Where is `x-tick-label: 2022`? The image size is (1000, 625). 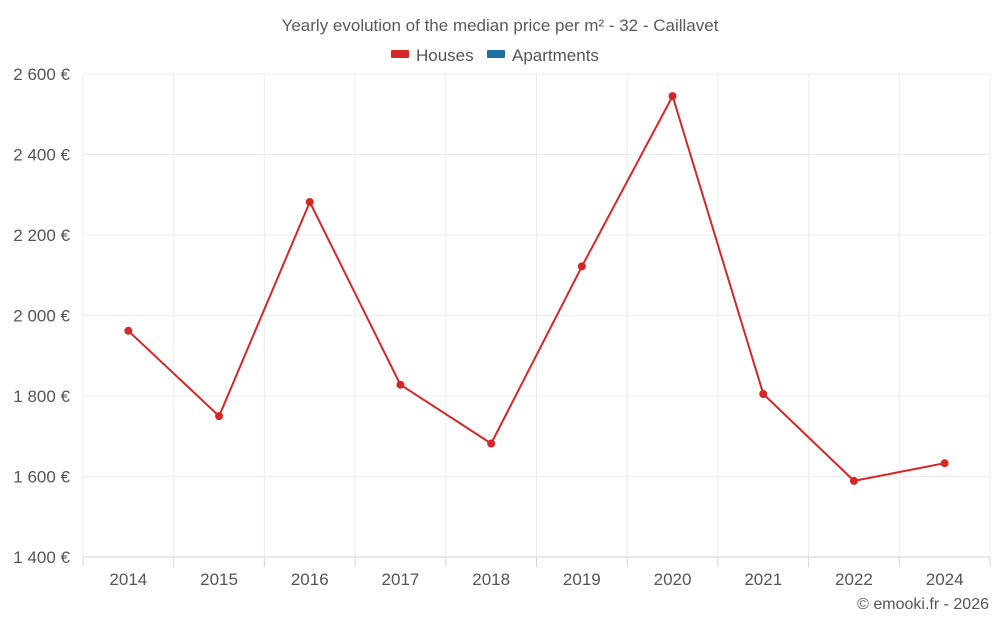 x-tick-label: 2022 is located at coordinates (854, 579).